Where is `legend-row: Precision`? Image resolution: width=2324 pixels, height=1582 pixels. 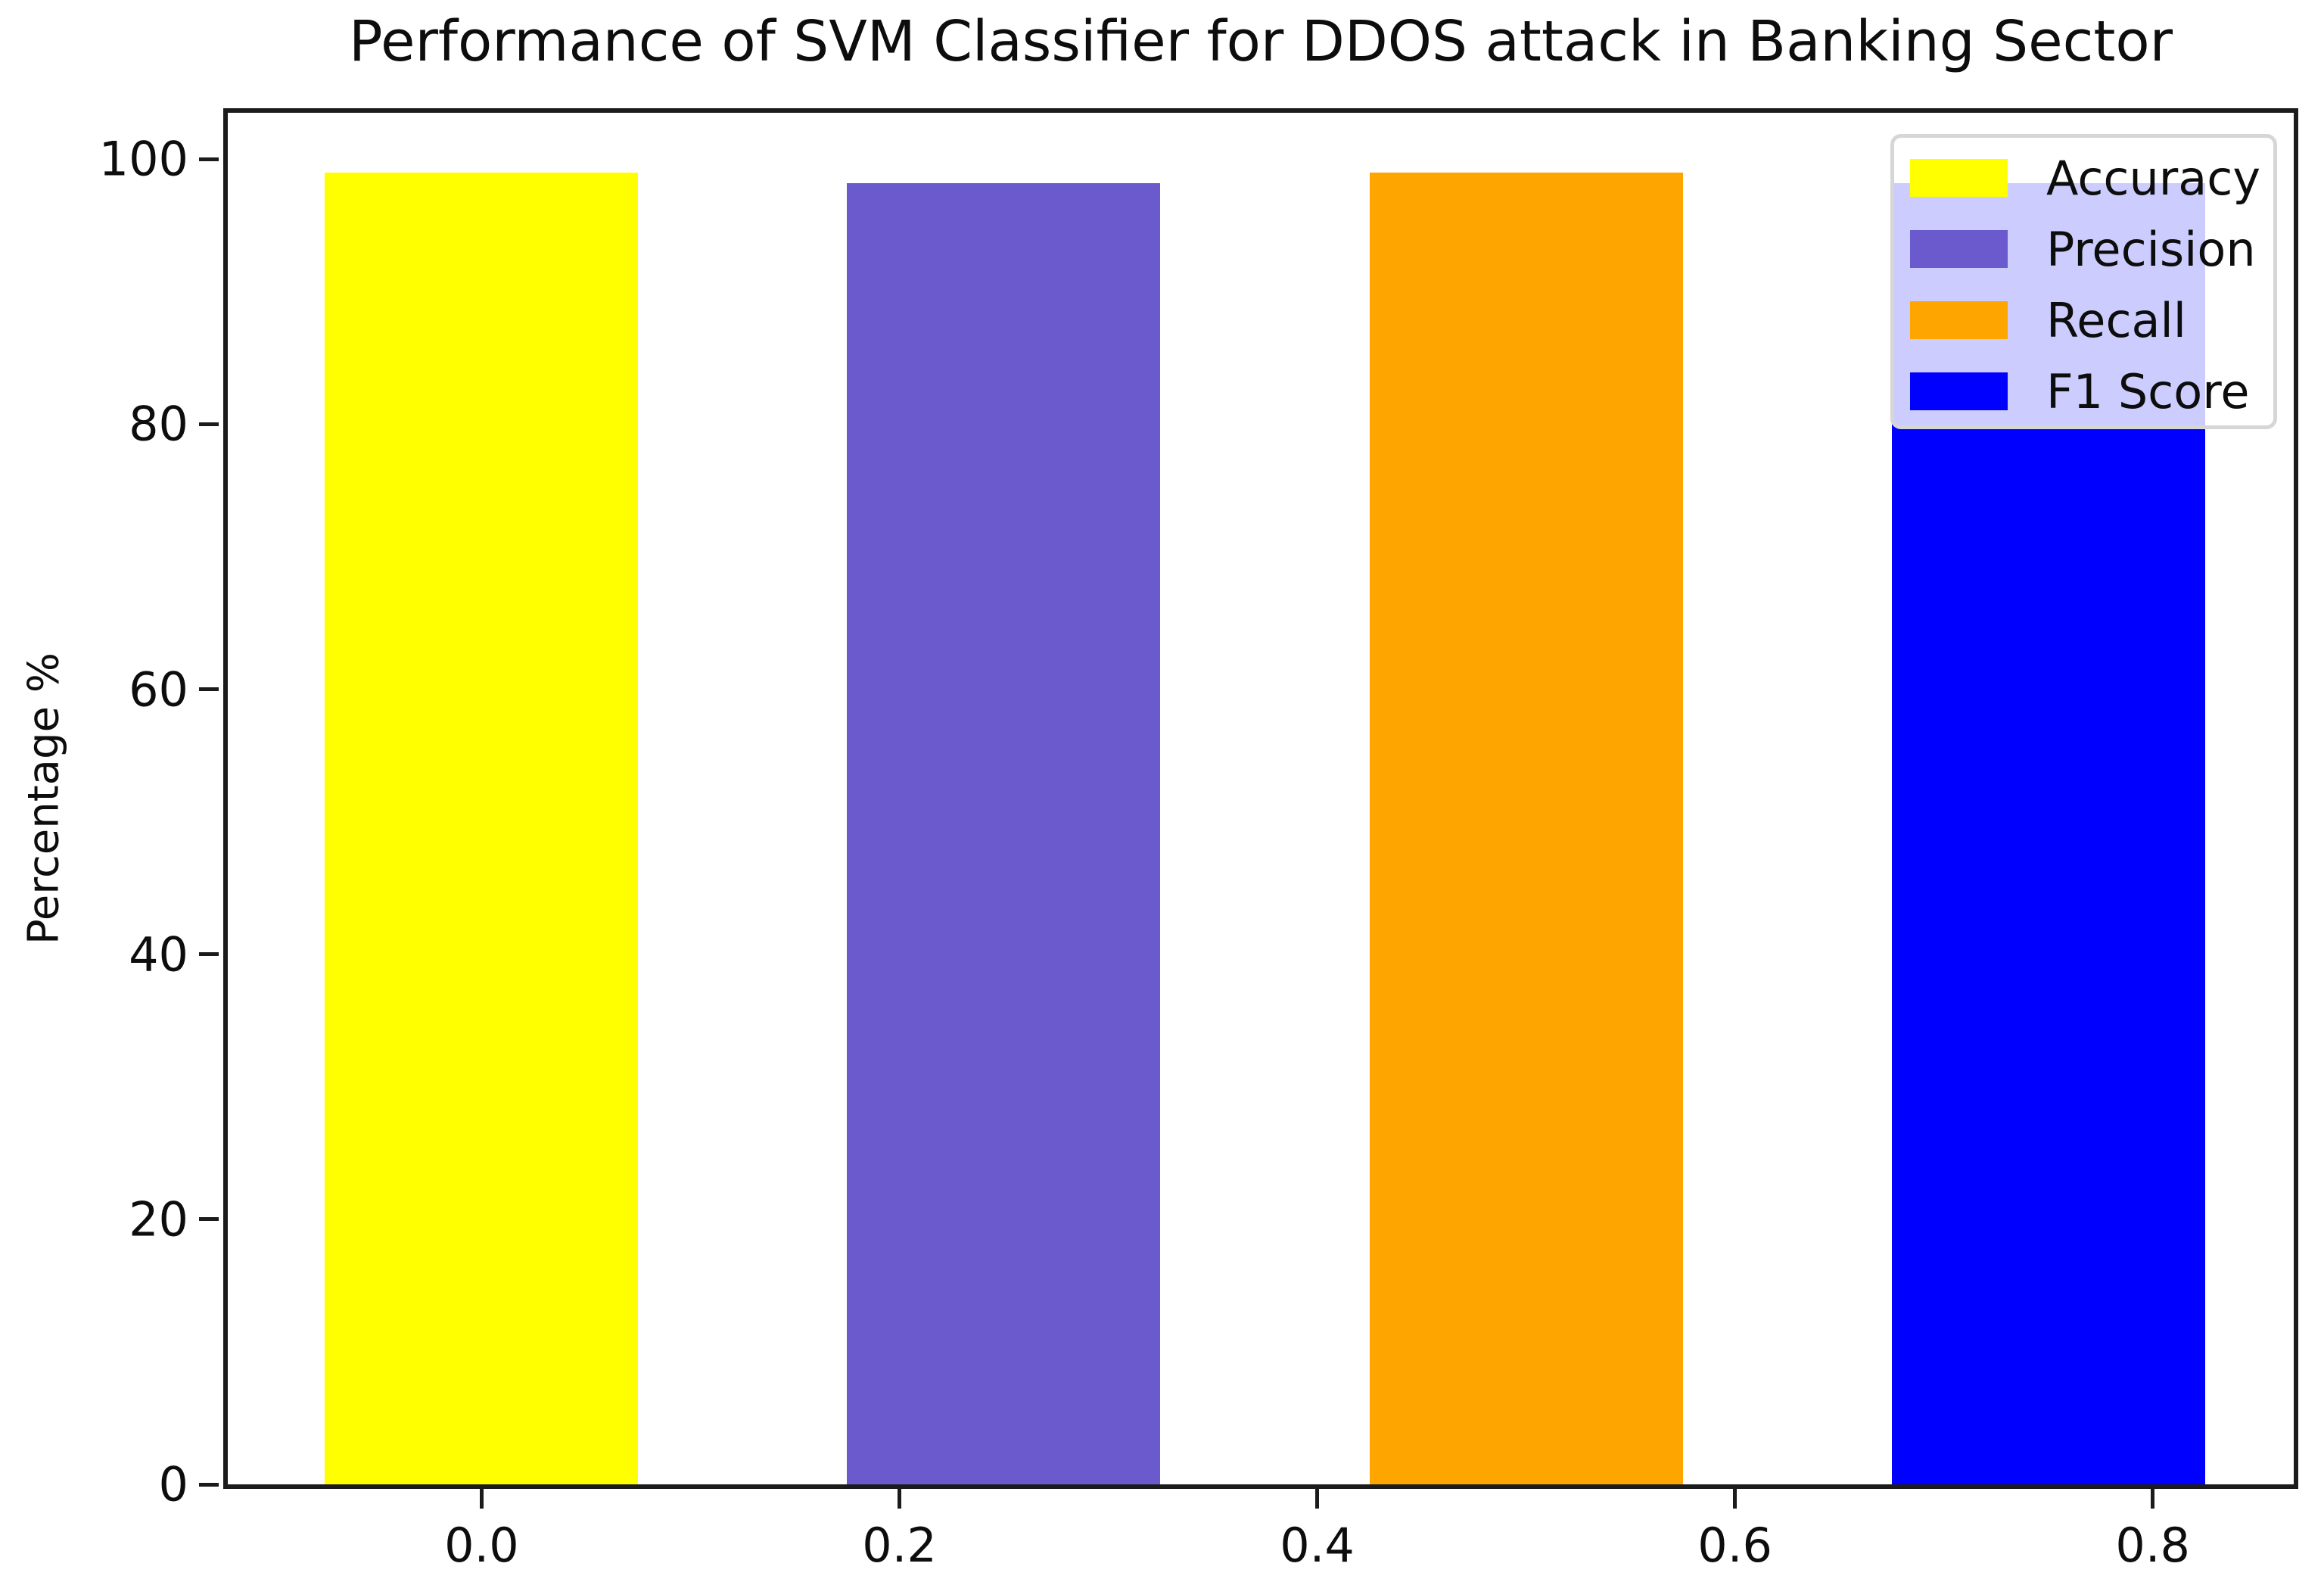
legend-row: Precision is located at coordinates (2085, 249).